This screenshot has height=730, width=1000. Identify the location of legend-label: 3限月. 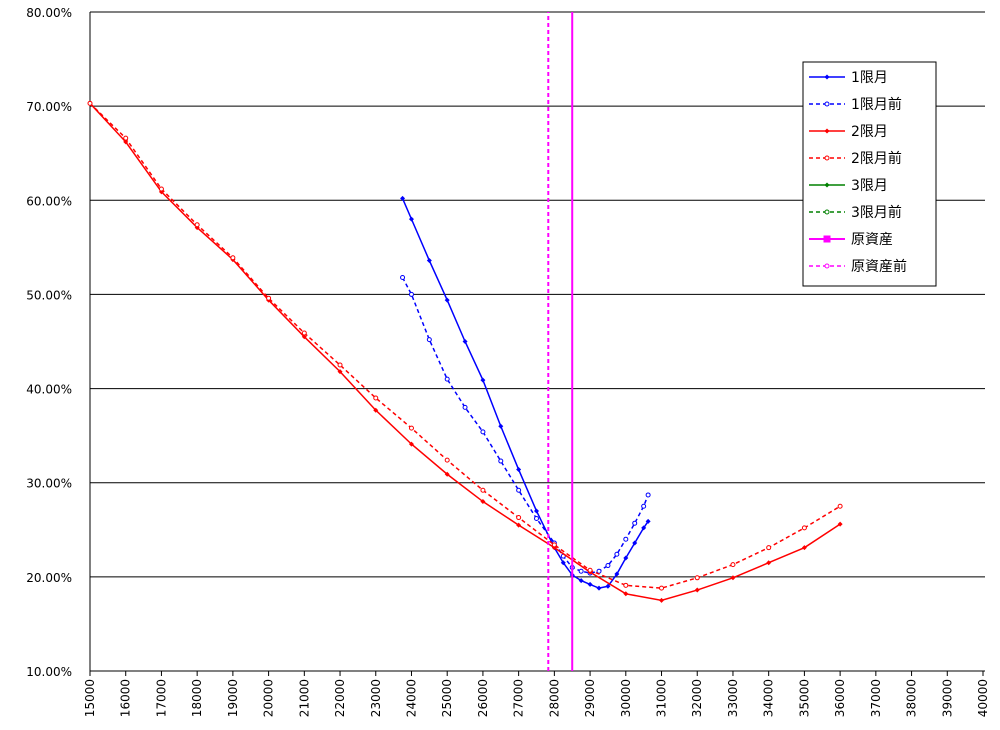
(869, 186).